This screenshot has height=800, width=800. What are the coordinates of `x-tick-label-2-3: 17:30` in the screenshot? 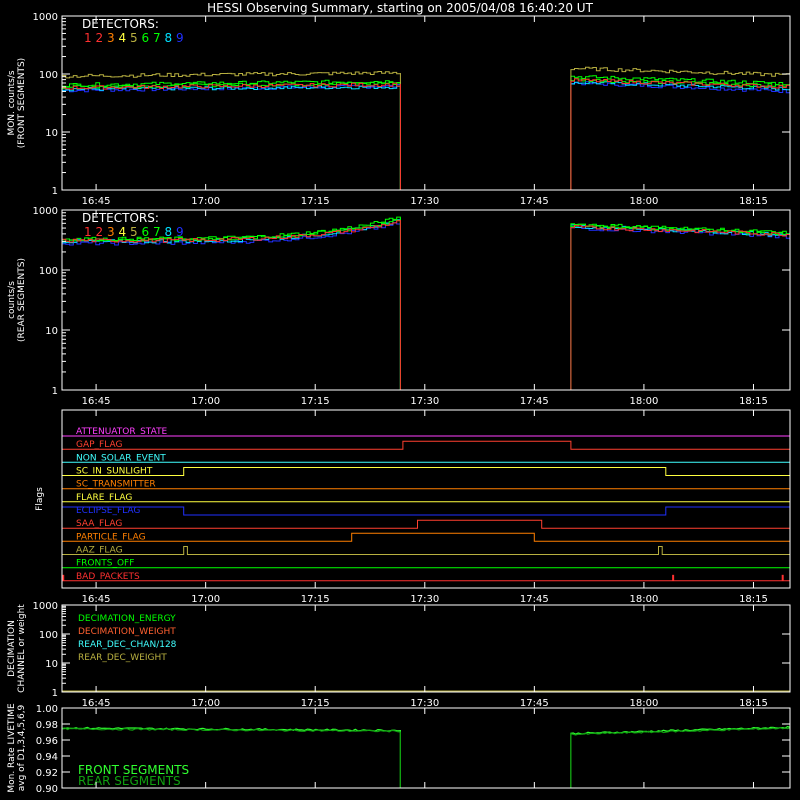 It's located at (424, 599).